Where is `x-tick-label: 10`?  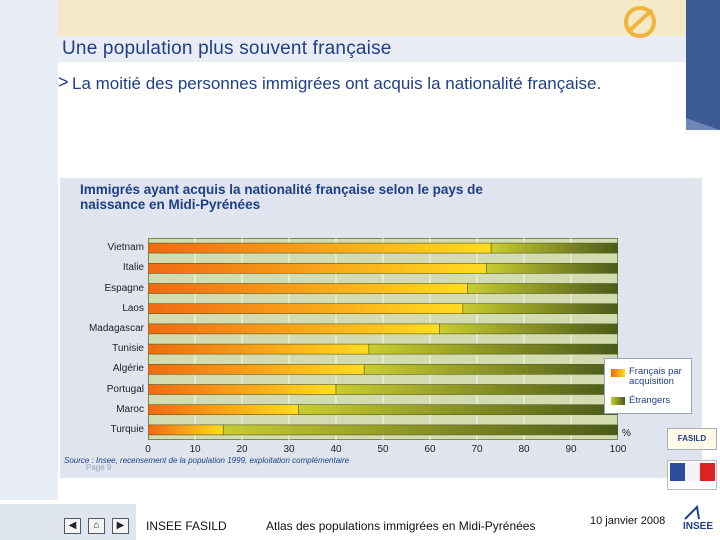 x-tick-label: 10 is located at coordinates (195, 449).